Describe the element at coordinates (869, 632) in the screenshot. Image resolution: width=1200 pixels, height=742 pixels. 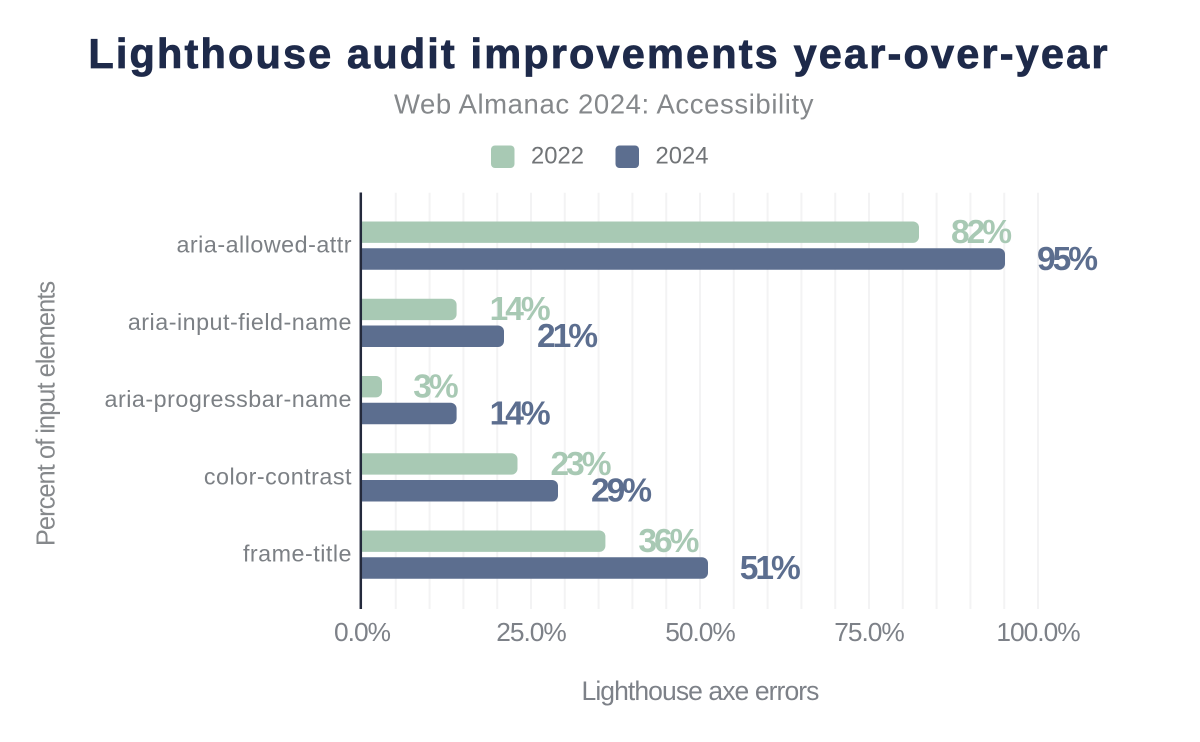
I see `svg-text: 75.0%` at that location.